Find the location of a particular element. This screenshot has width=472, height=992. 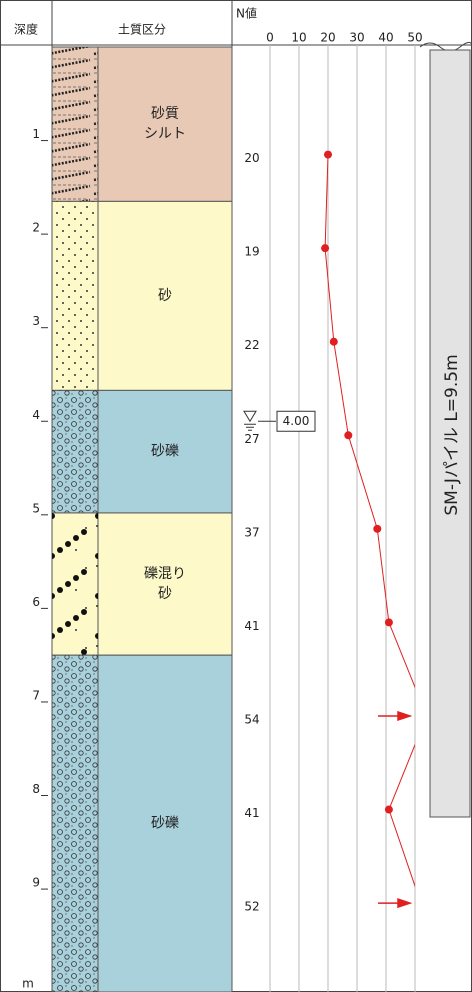

depth-unit: m is located at coordinates (28, 984).